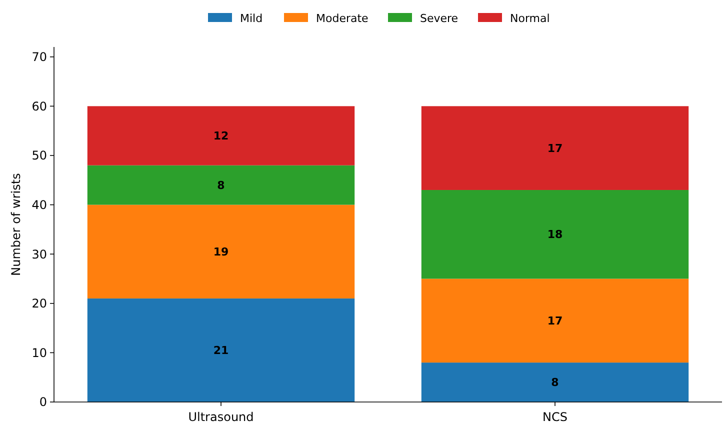  I want to click on y-tick-label: 30, so click(39, 254).